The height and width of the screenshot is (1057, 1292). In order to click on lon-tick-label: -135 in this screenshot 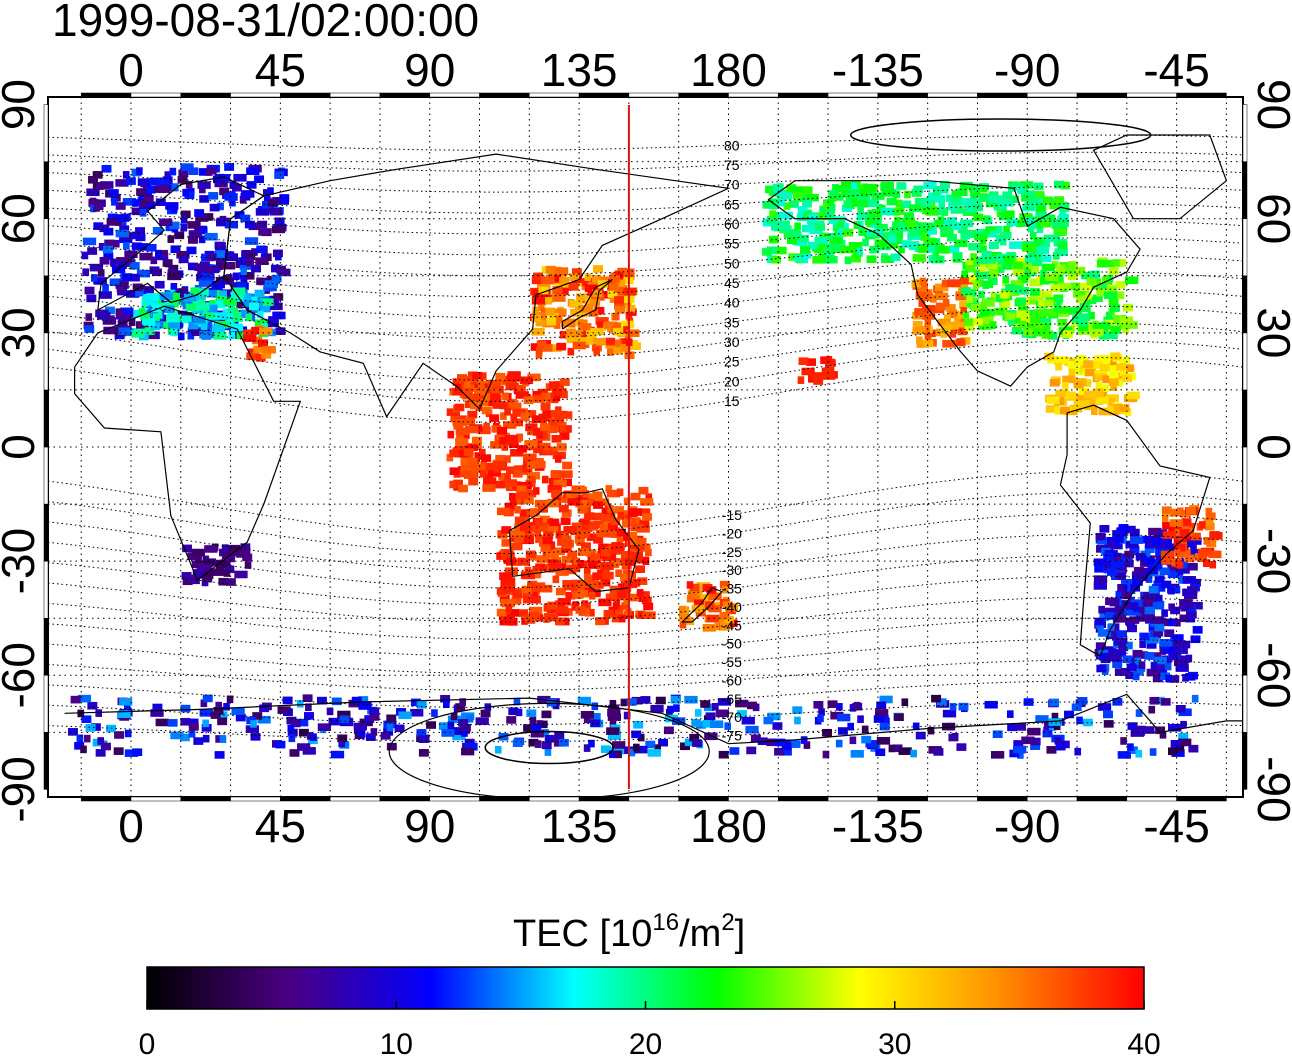, I will do `click(878, 70)`.